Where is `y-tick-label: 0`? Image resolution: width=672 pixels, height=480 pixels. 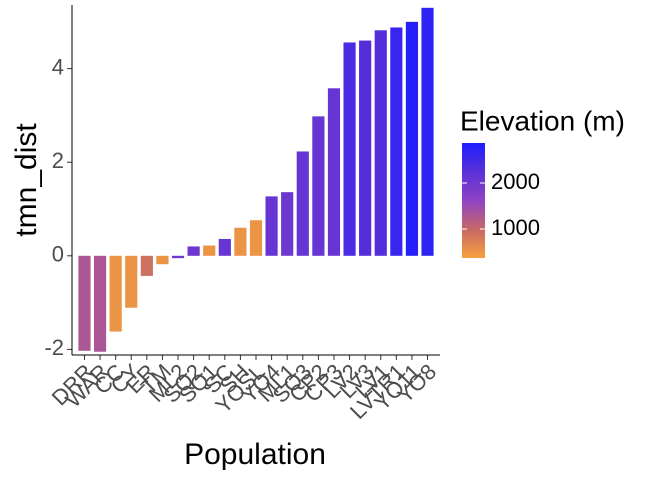 y-tick-label: 0 is located at coordinates (58, 254).